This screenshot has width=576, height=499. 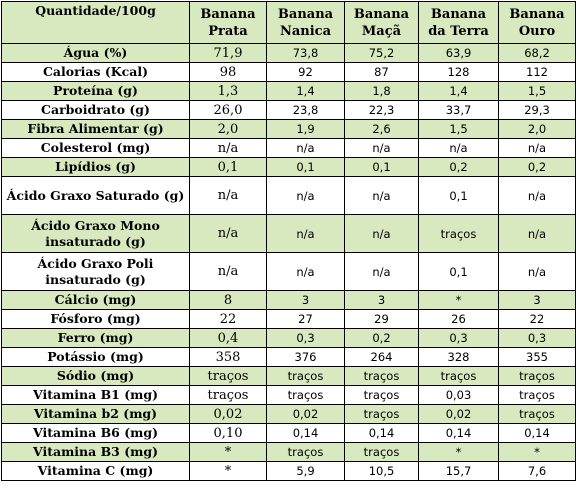 I want to click on row-label: Fibra Alimentar (g), so click(x=95, y=129).